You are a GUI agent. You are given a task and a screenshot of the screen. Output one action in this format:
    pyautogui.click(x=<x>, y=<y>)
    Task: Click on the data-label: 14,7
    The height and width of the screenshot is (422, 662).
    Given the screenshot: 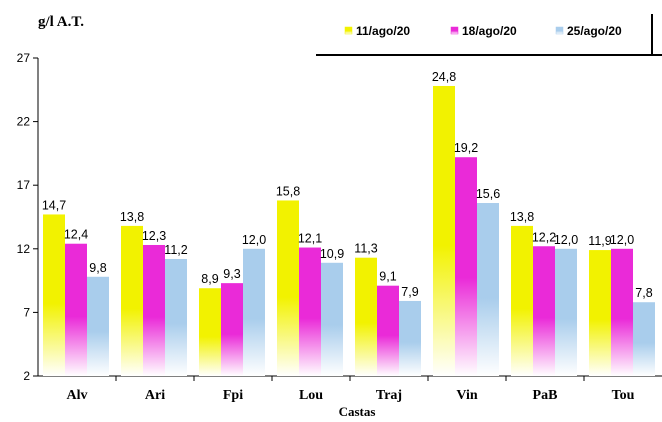 What is the action you would take?
    pyautogui.click(x=54, y=205)
    